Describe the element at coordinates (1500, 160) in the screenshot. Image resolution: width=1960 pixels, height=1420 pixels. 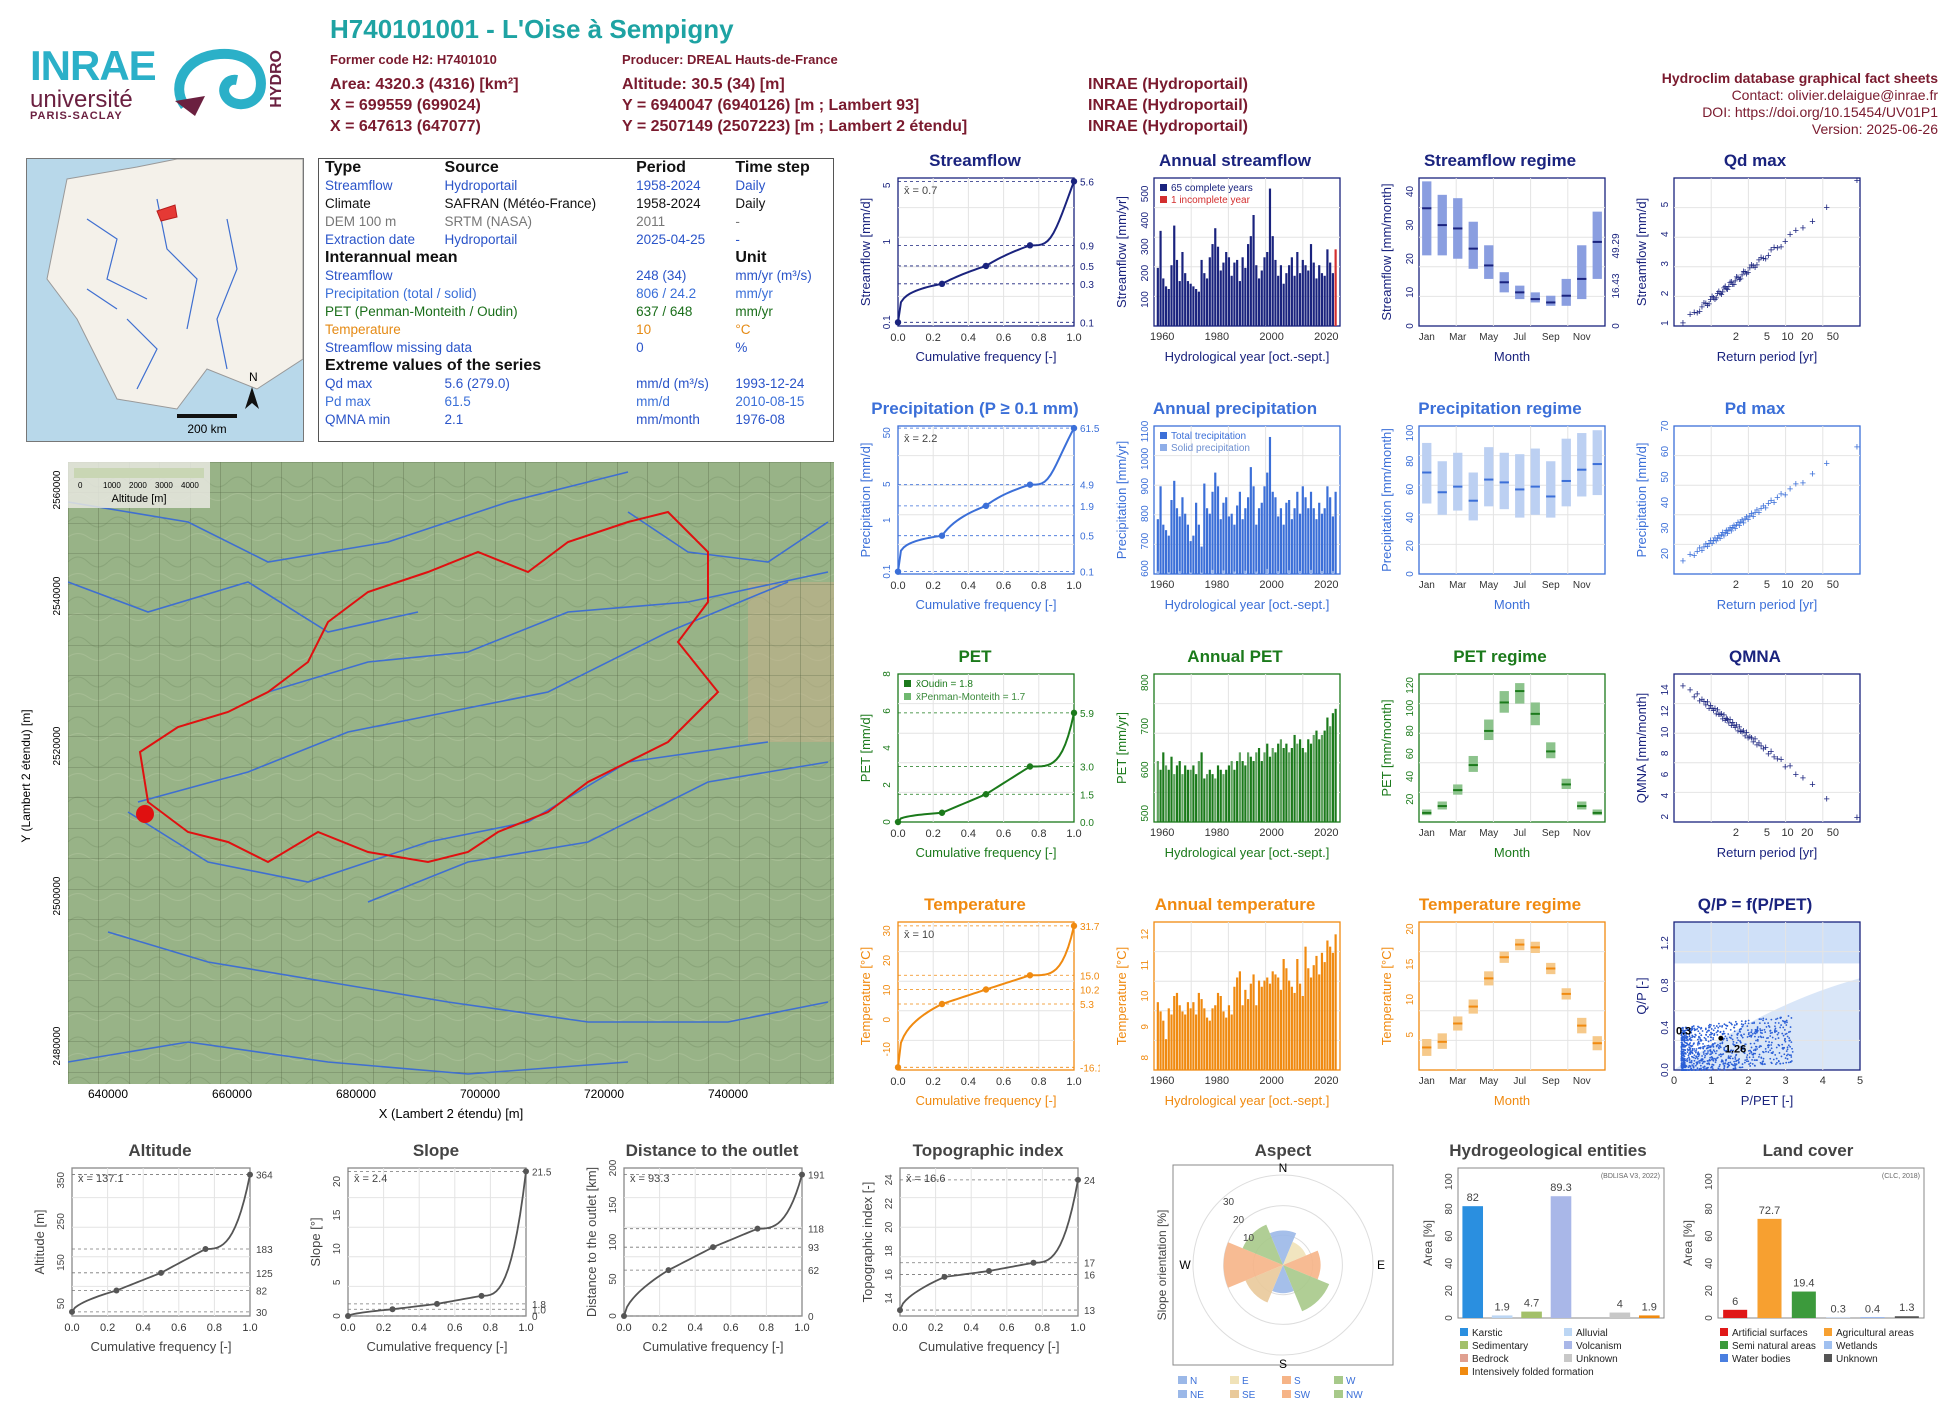
I see `chart-title: Streamflow regime` at that location.